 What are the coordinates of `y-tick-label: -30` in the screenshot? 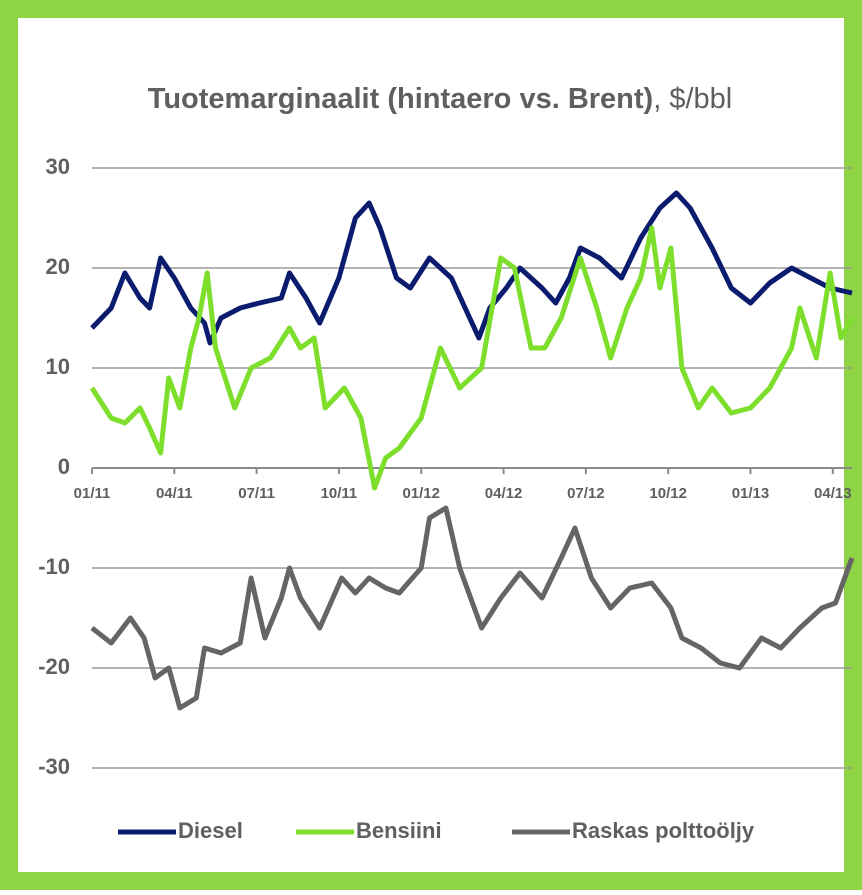 It's located at (54, 766).